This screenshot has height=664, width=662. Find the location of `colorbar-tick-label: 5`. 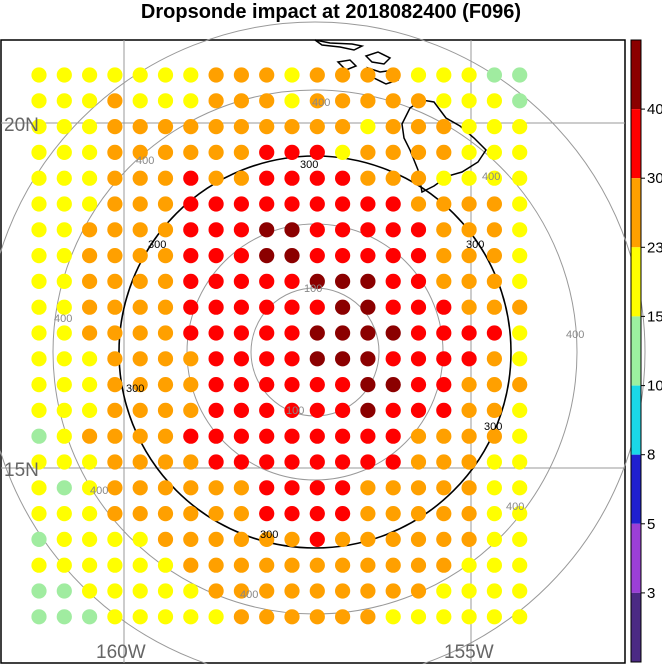

colorbar-tick-label: 5 is located at coordinates (651, 524).